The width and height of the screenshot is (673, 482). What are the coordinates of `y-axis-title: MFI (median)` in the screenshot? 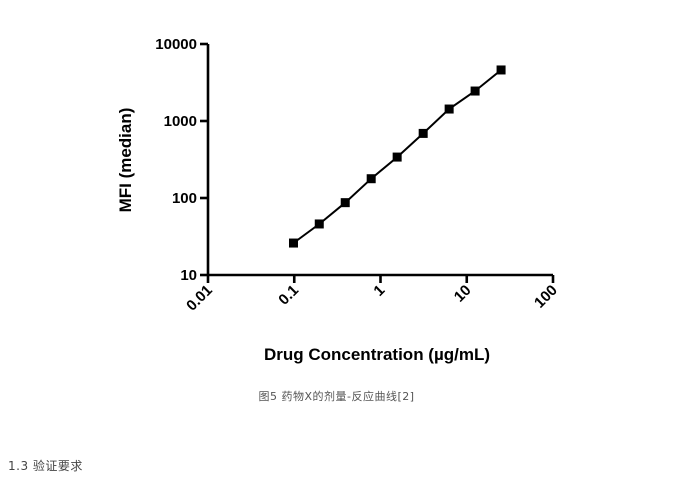 It's located at (125, 160).